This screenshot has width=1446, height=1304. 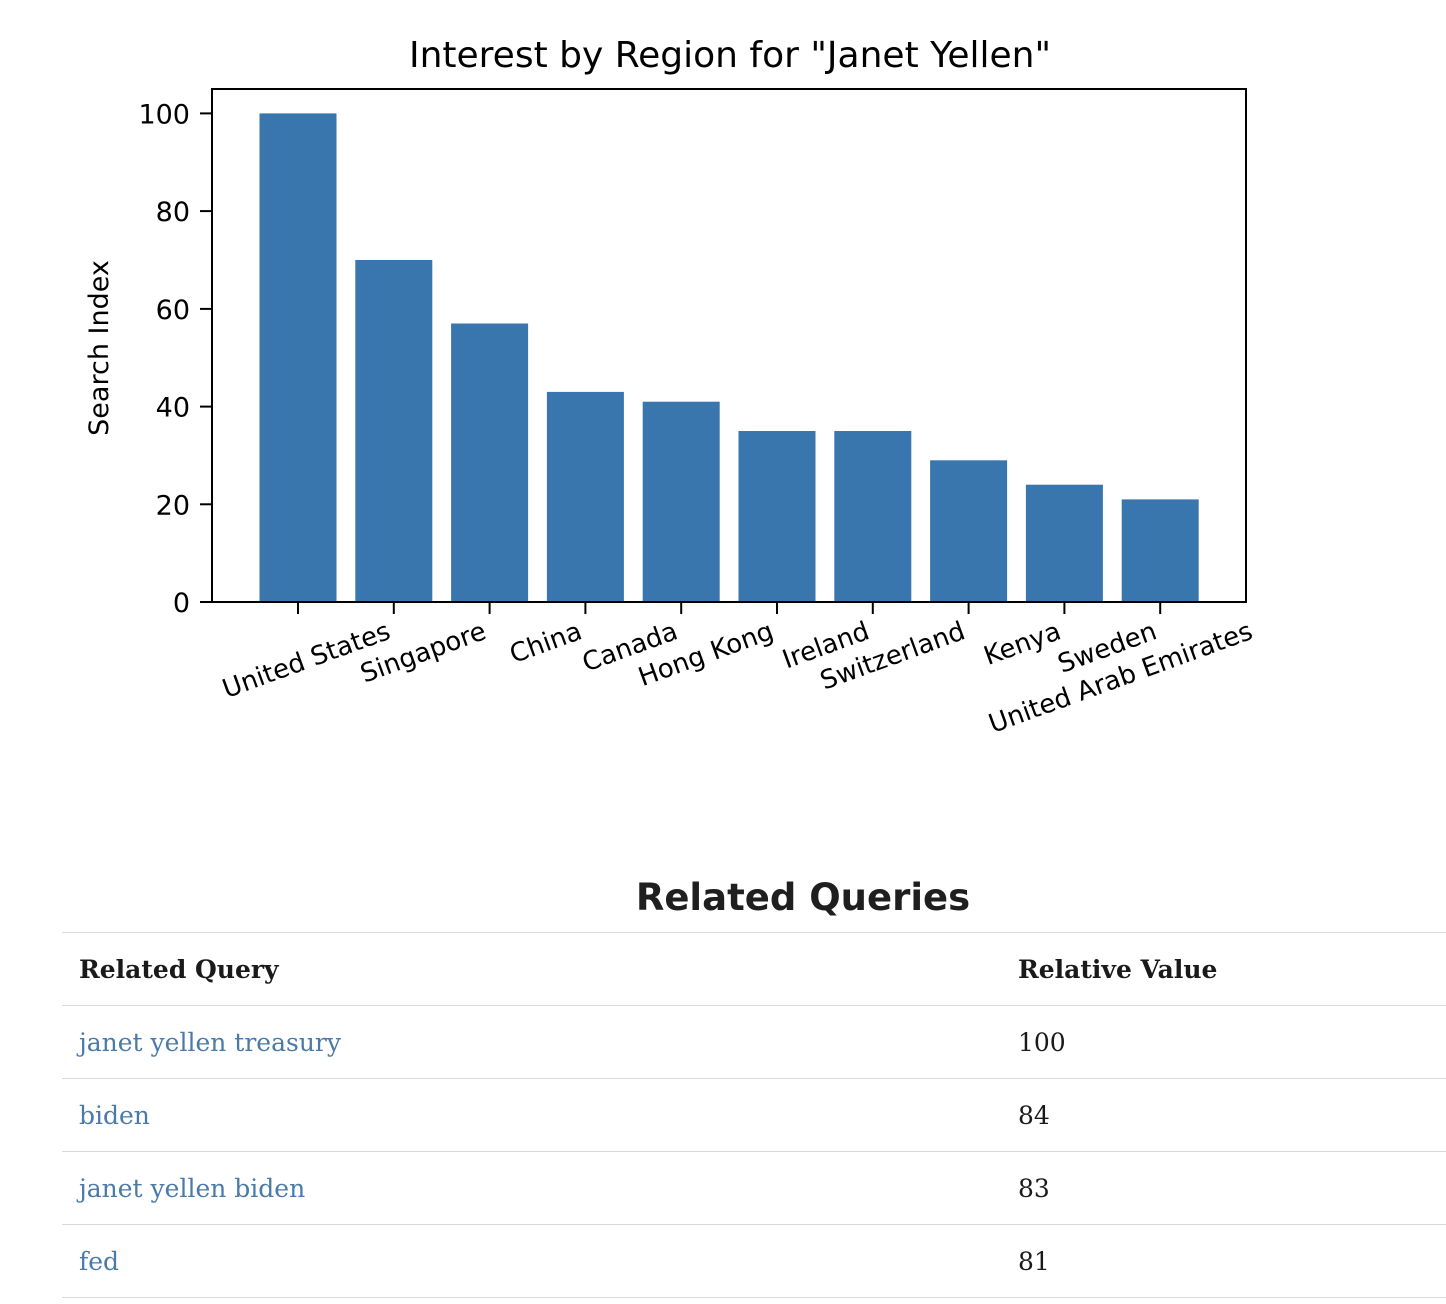 What do you see at coordinates (210, 1042) in the screenshot?
I see `query-link: janet yellen treasury` at bounding box center [210, 1042].